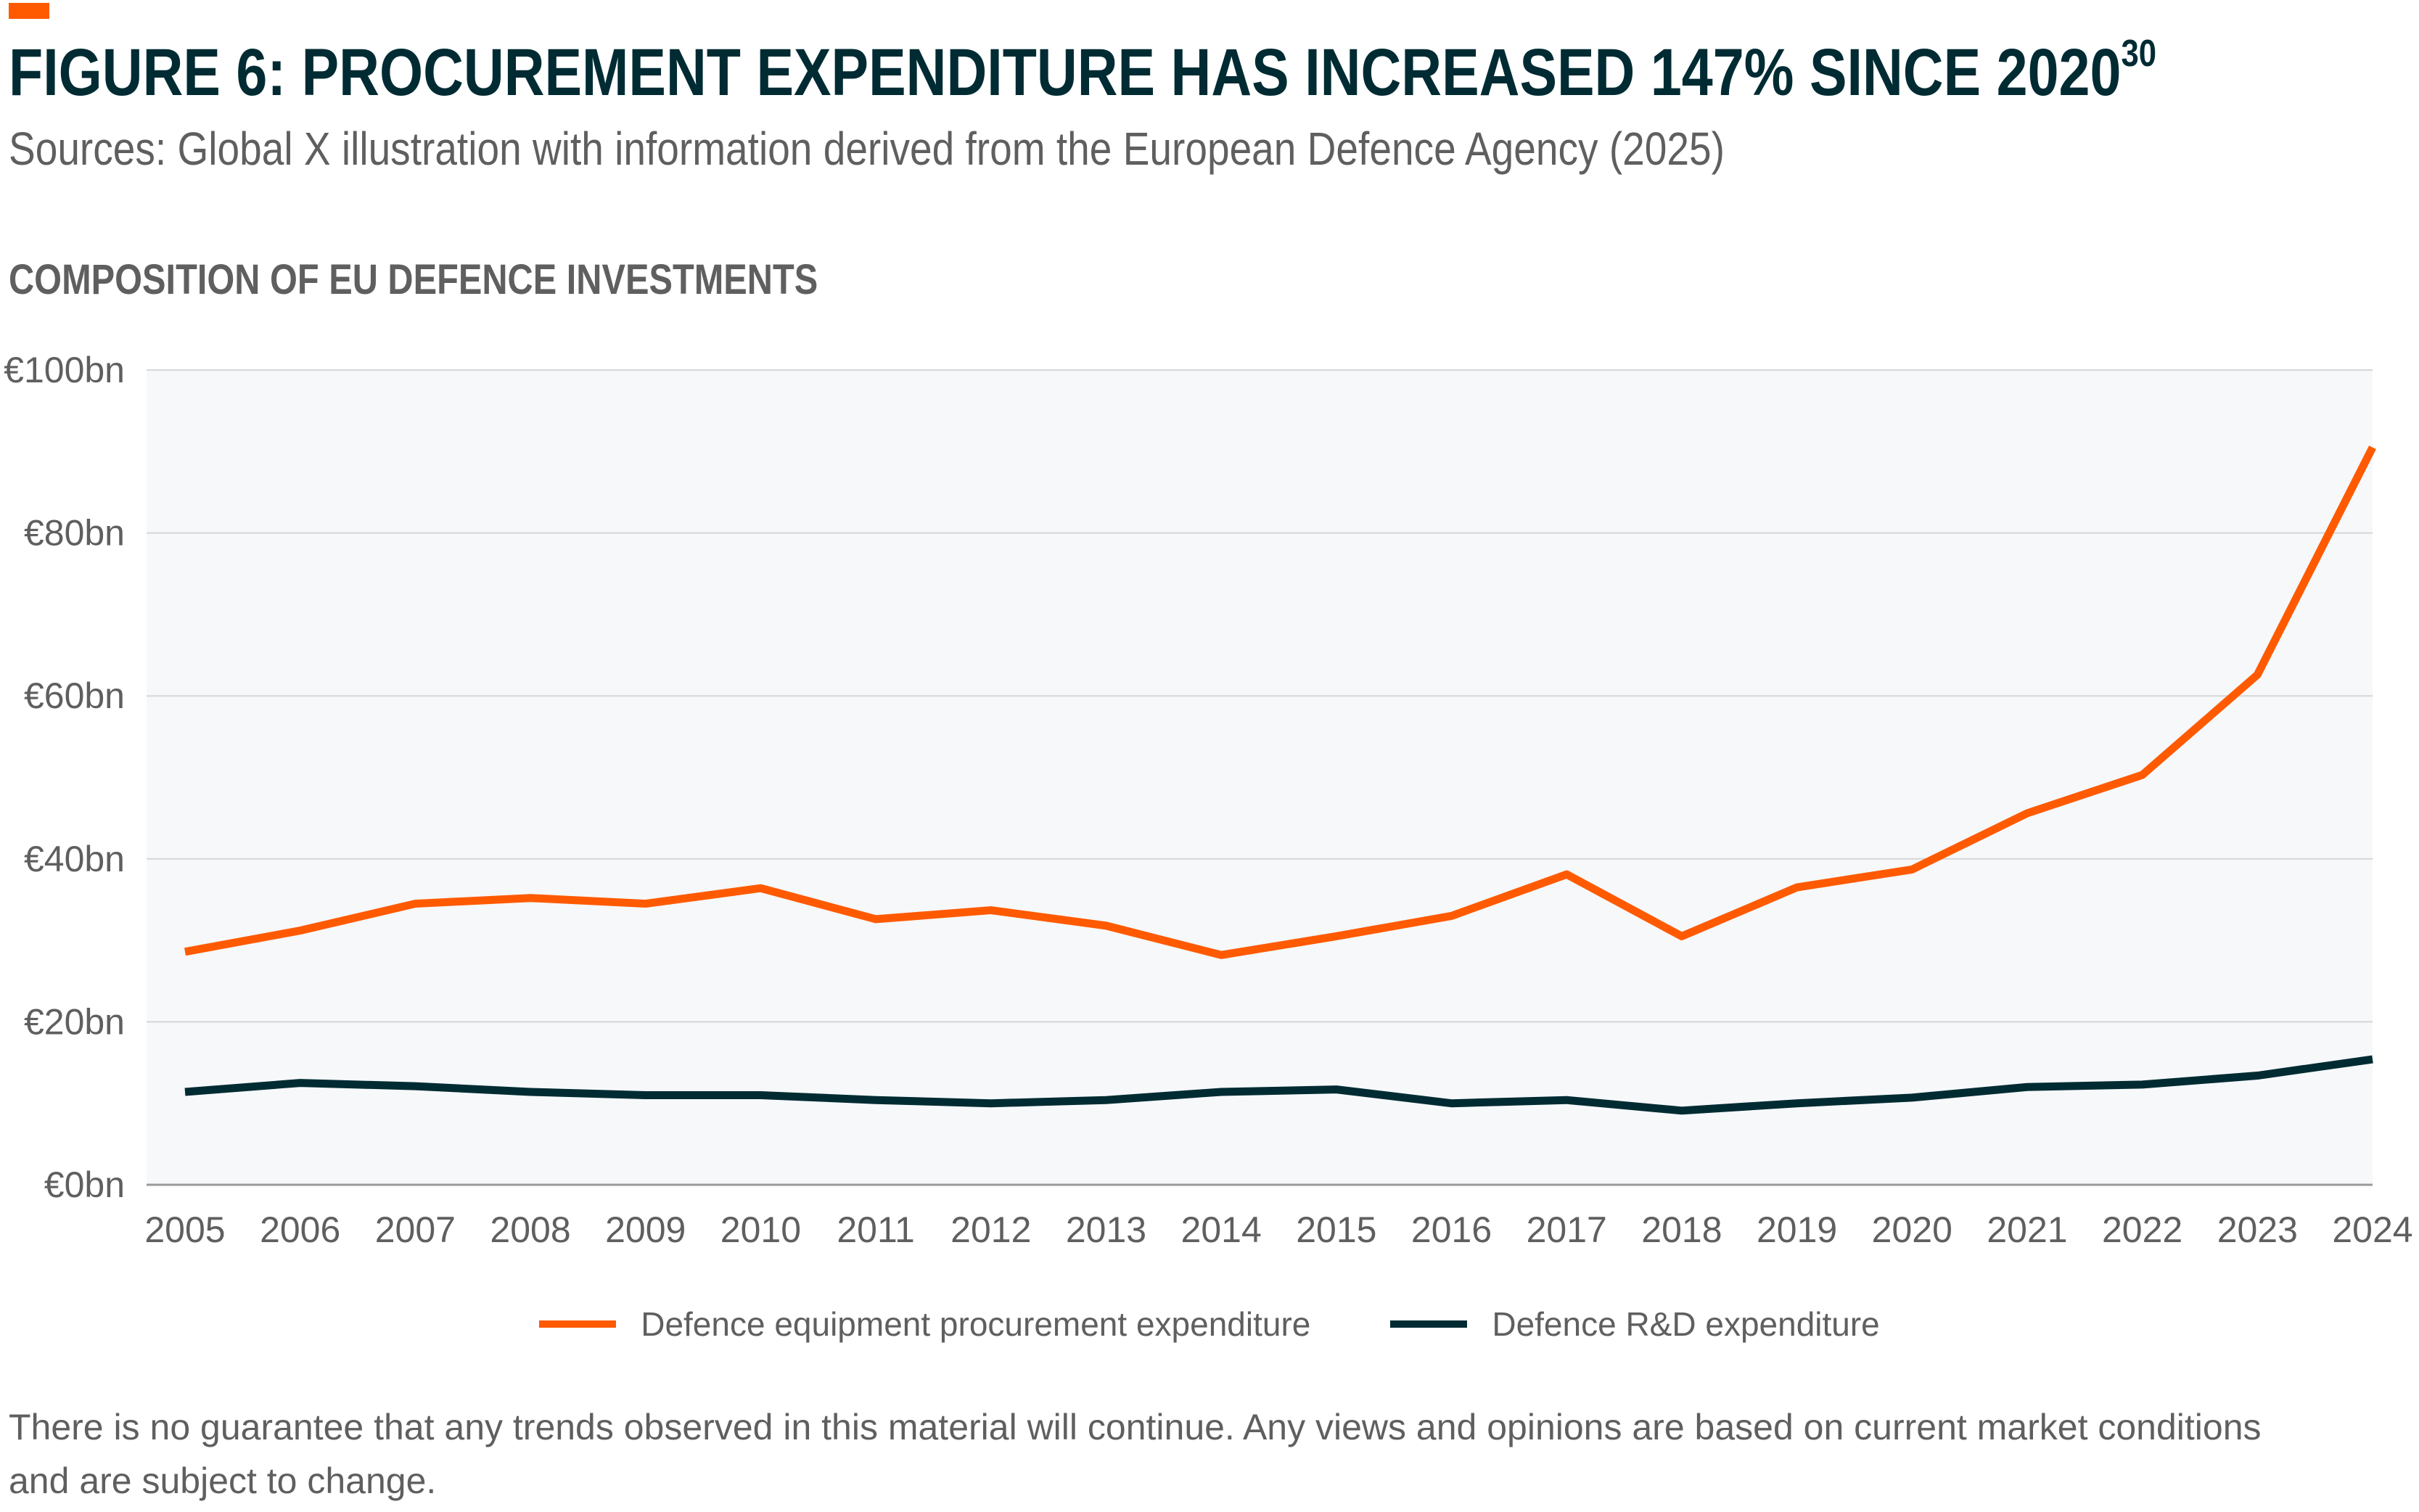 Image resolution: width=2419 pixels, height=1512 pixels. I want to click on y-tick-label: €40bn, so click(74, 859).